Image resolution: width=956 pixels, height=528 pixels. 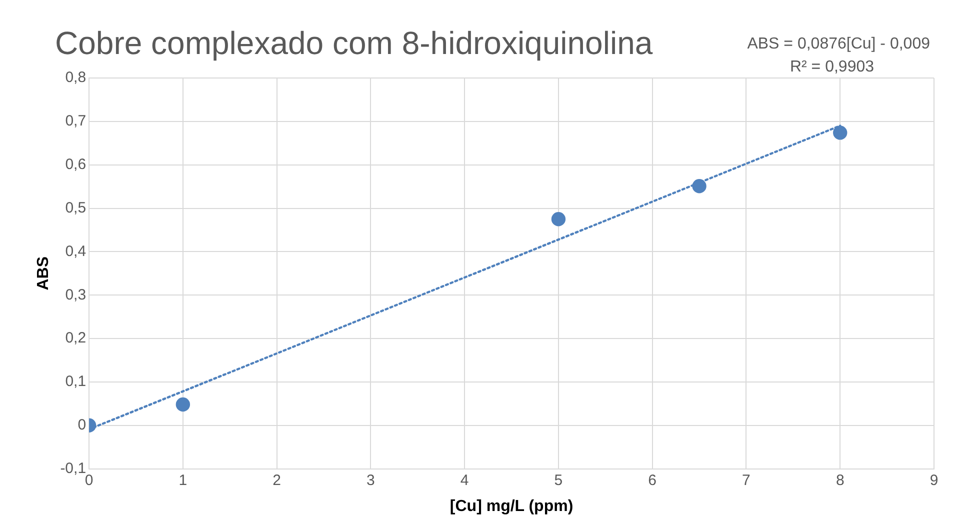 I want to click on y-axis-title: ABS, so click(x=43, y=273).